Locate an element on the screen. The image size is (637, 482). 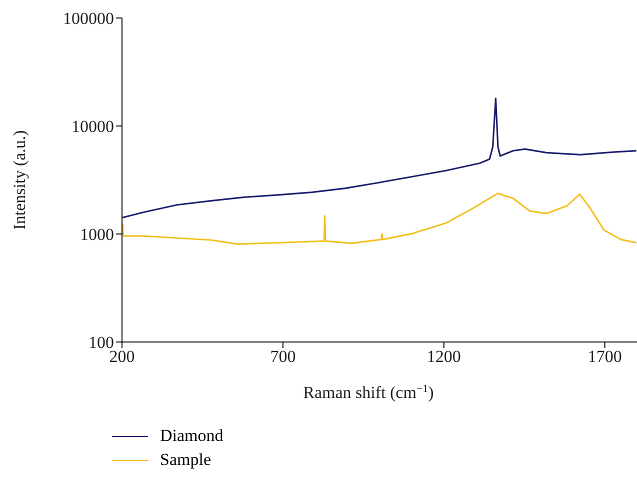
y-tick-label: 1000 is located at coordinates (97, 234).